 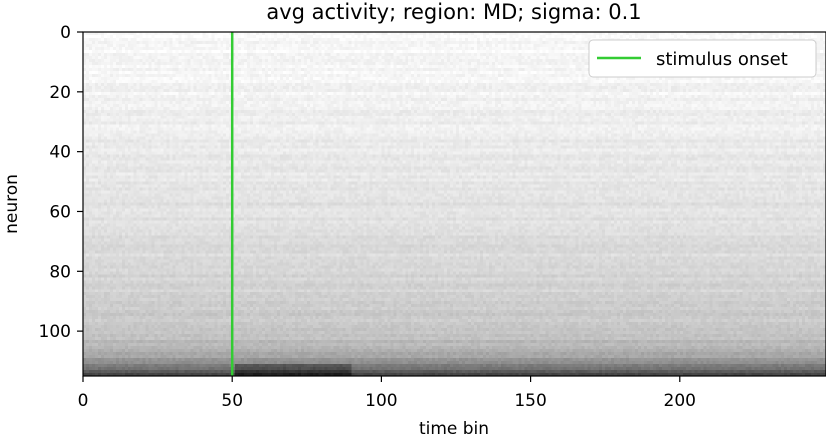 I want to click on y-tick-label: 20, so click(x=60, y=93).